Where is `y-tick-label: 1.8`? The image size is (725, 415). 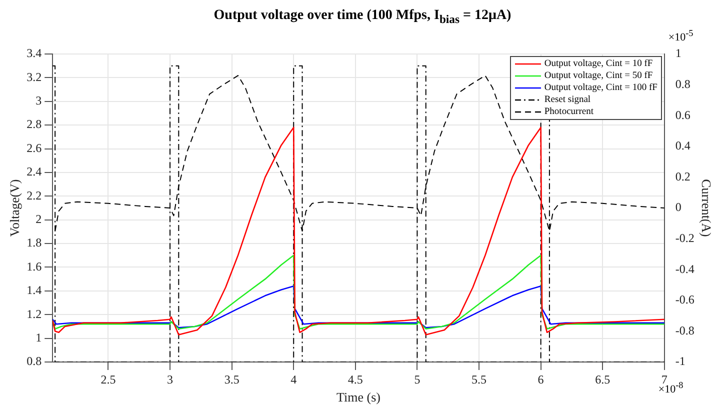
y-tick-label: 1.8 is located at coordinates (34, 243).